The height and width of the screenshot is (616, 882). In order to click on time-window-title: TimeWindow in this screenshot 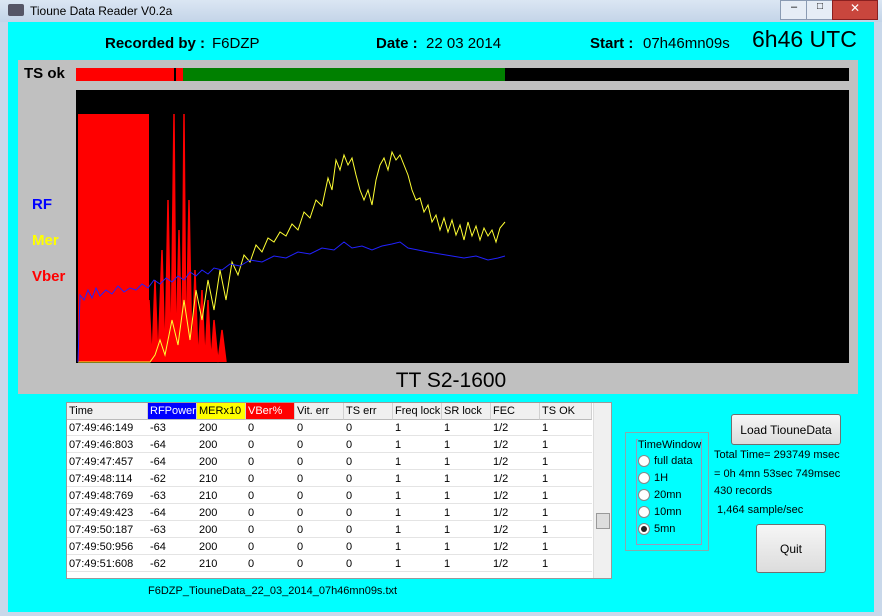, I will do `click(670, 445)`.